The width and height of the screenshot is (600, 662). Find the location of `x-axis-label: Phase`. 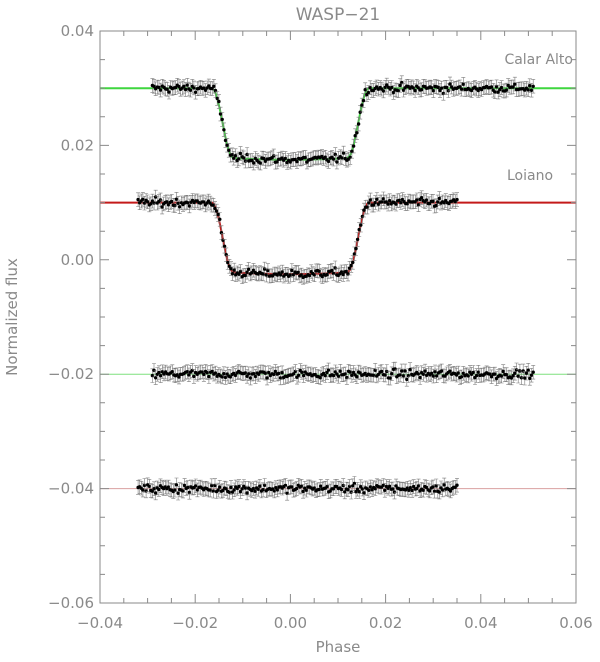

x-axis-label: Phase is located at coordinates (338, 647).